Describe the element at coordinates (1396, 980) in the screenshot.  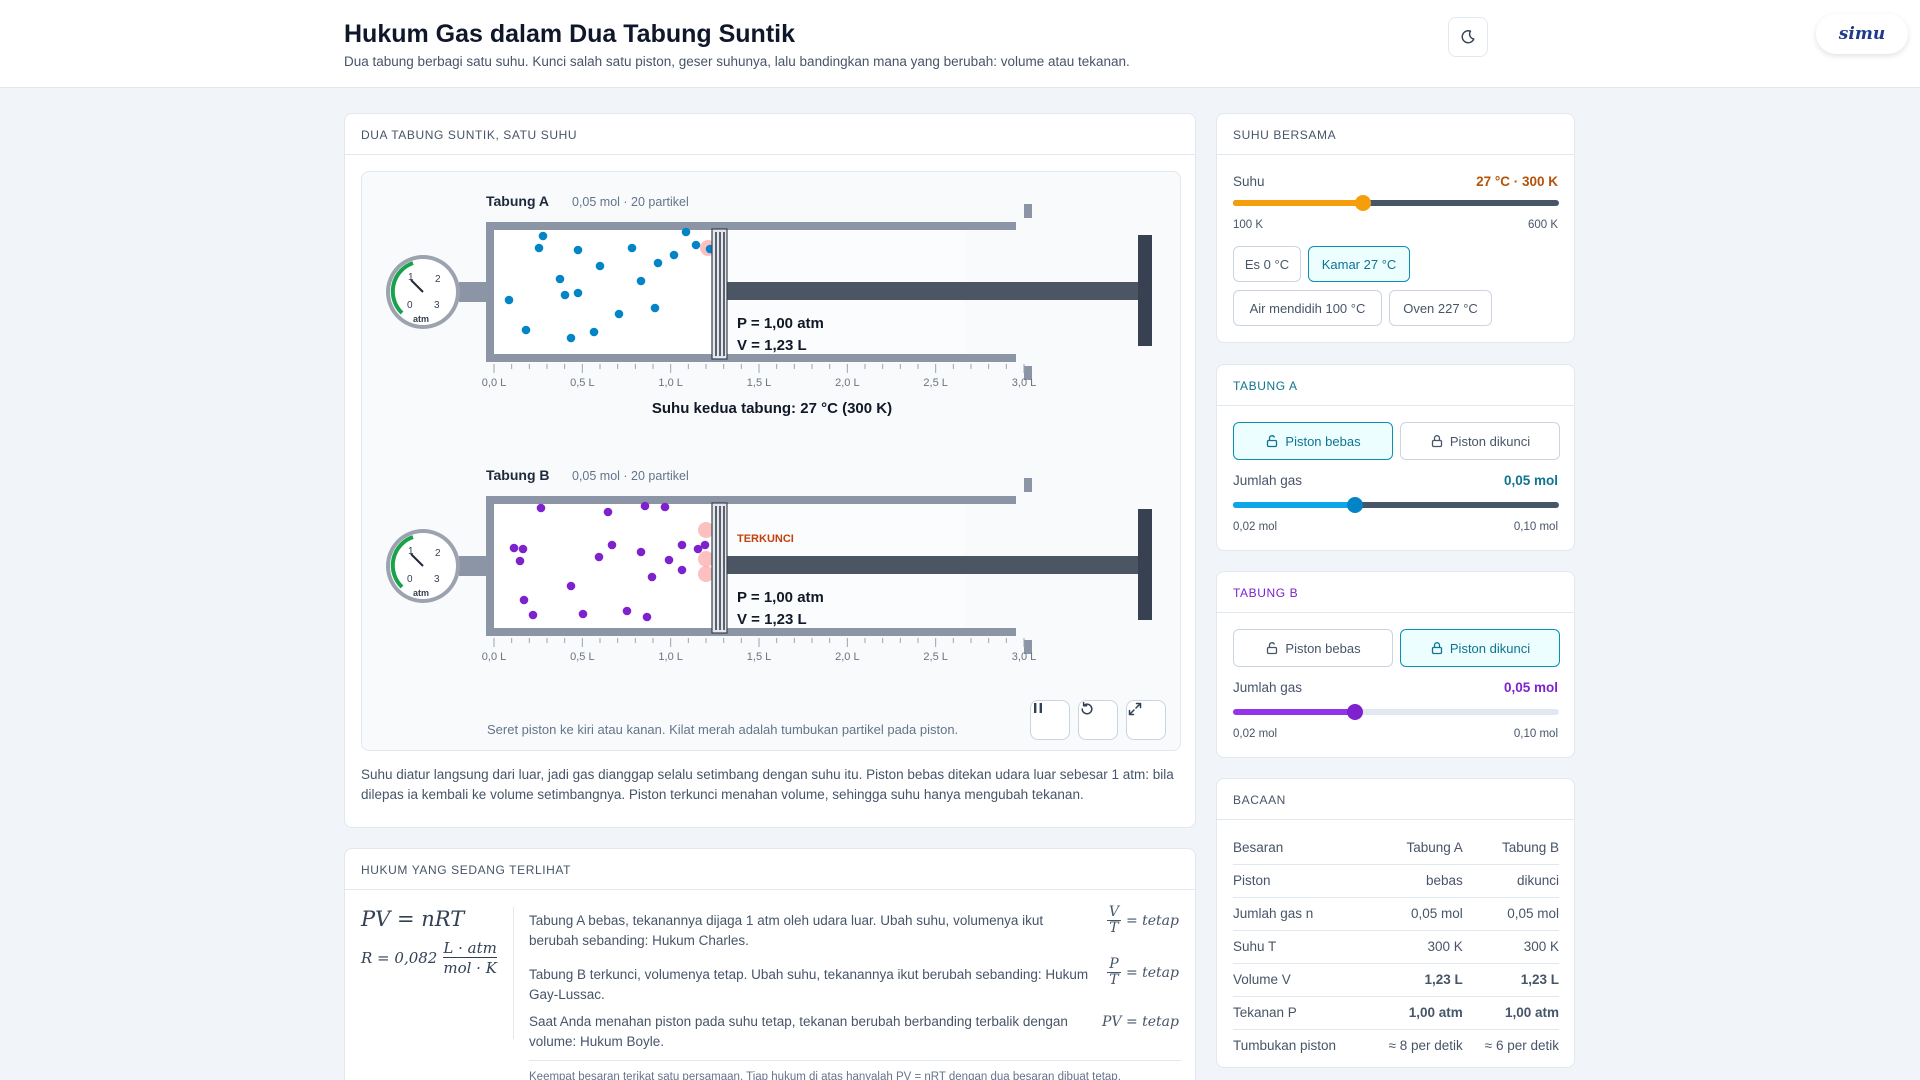
I see `table-row: Volume V 1,23 L 1,23 L` at that location.